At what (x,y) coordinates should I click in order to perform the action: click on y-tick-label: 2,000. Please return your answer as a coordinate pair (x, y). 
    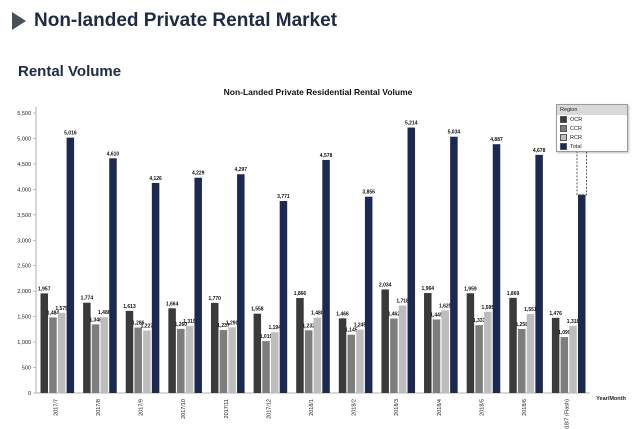
    Looking at the image, I should click on (24, 292).